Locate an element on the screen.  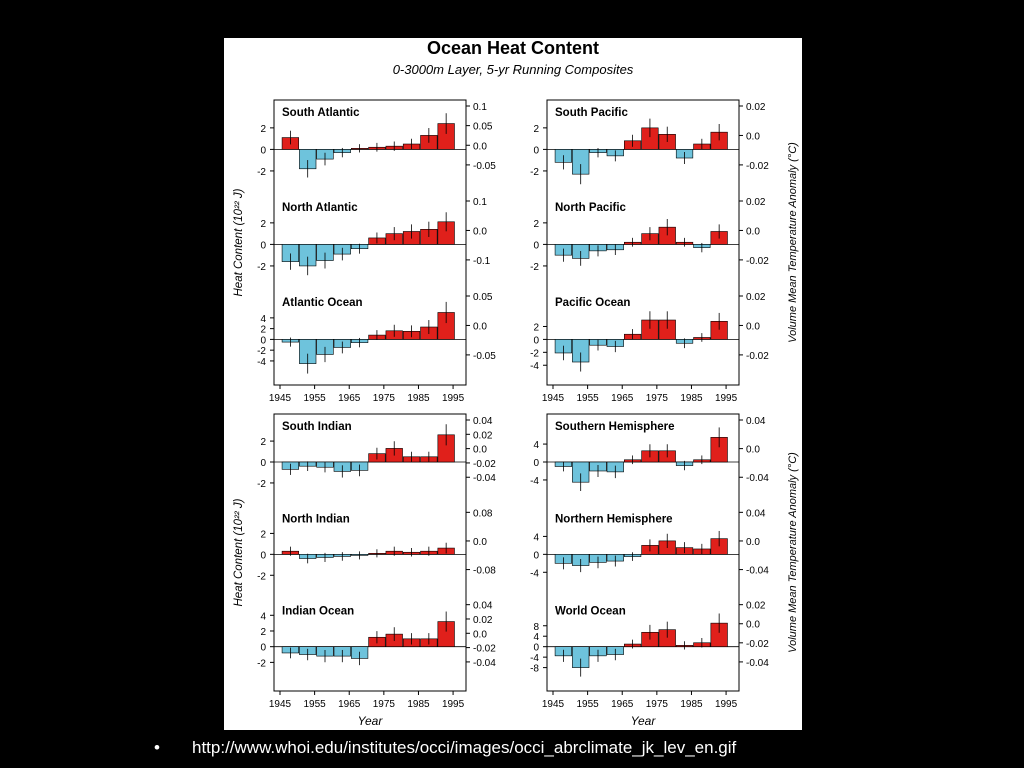
subplot-title: North Atlantic is located at coordinates (320, 208).